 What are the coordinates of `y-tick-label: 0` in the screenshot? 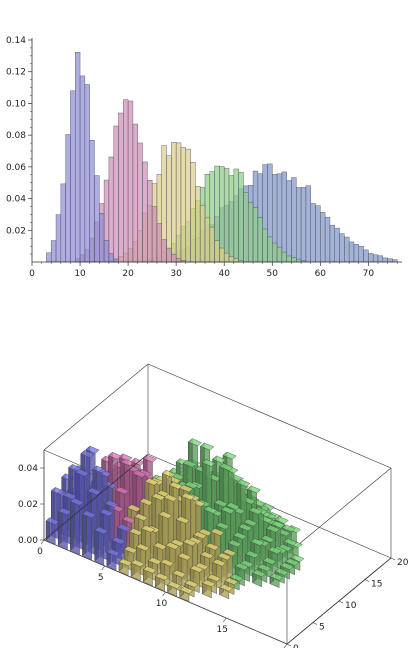 It's located at (296, 646).